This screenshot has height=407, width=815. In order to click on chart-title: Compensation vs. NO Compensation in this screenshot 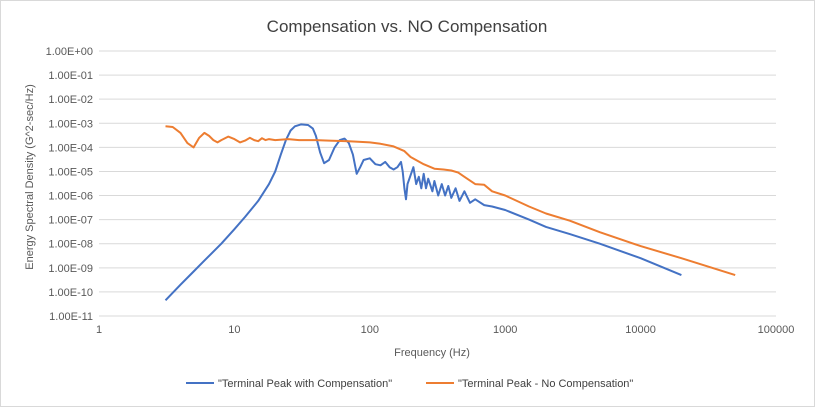, I will do `click(407, 26)`.